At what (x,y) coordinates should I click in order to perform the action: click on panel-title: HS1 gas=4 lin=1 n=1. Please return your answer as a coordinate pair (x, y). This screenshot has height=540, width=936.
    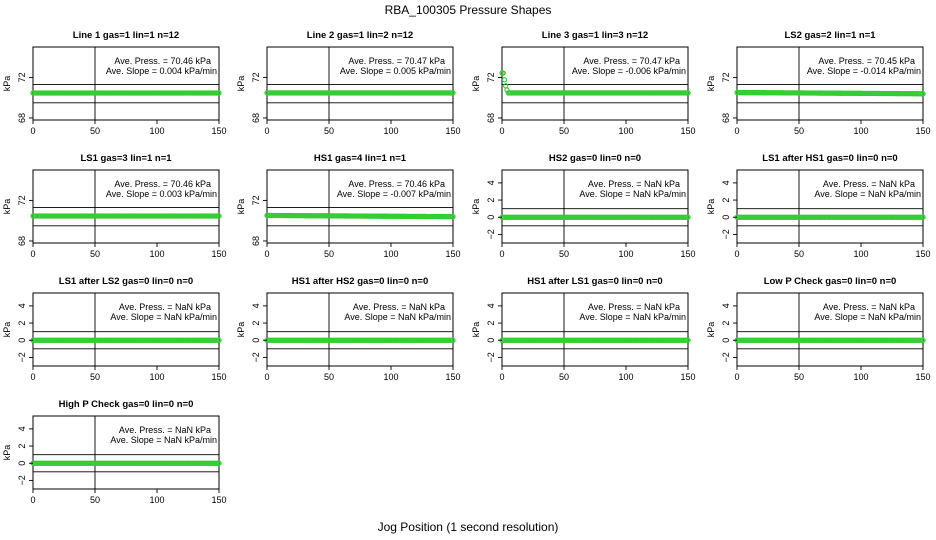
    Looking at the image, I should click on (360, 158).